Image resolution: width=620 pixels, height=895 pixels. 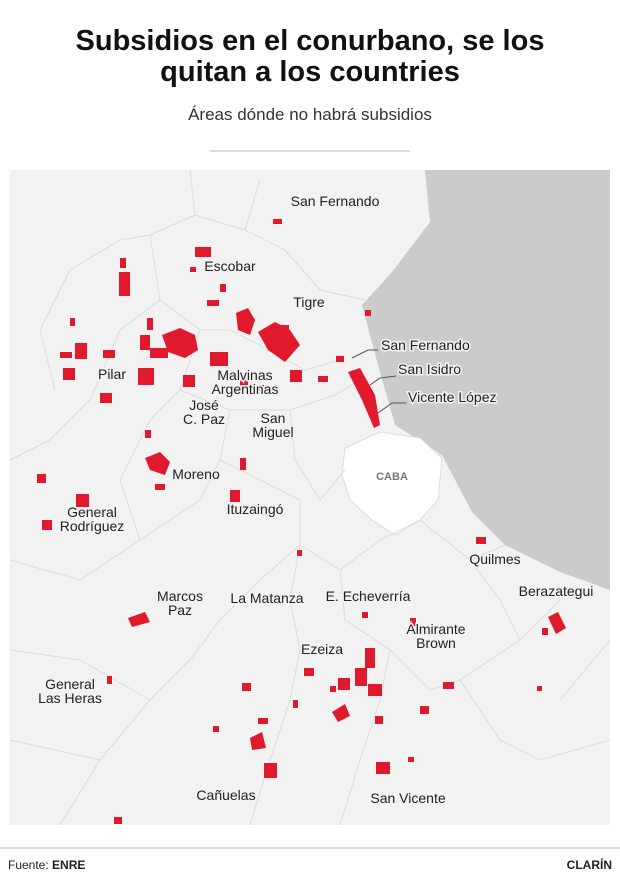 I want to click on place-label: Las Heras, so click(x=70, y=698).